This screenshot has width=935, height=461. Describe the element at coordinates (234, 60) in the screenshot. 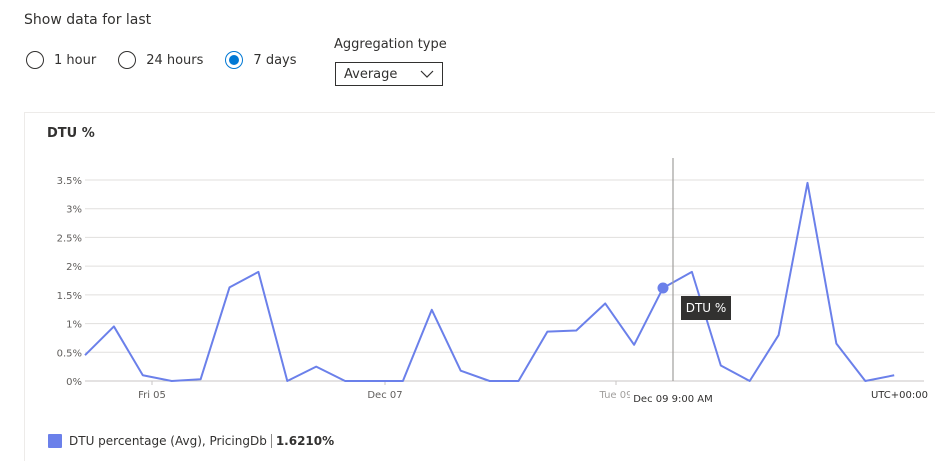

I see `radio-selected-icon` at that location.